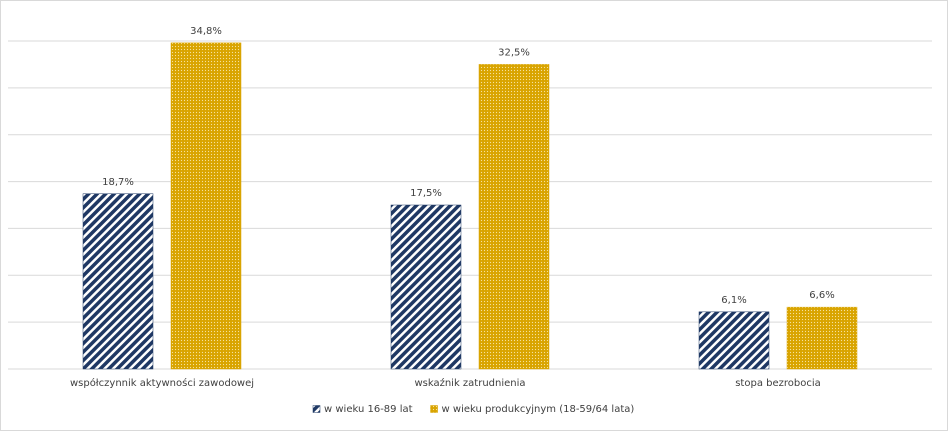  I want to click on value-label: 17,5%, so click(426, 193).